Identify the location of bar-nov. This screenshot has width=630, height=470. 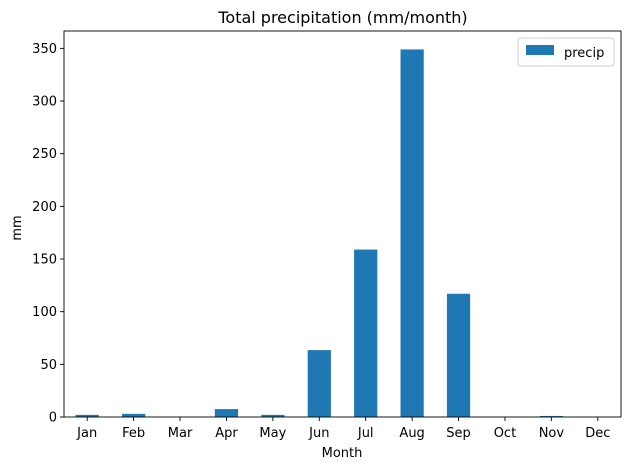
(551, 416).